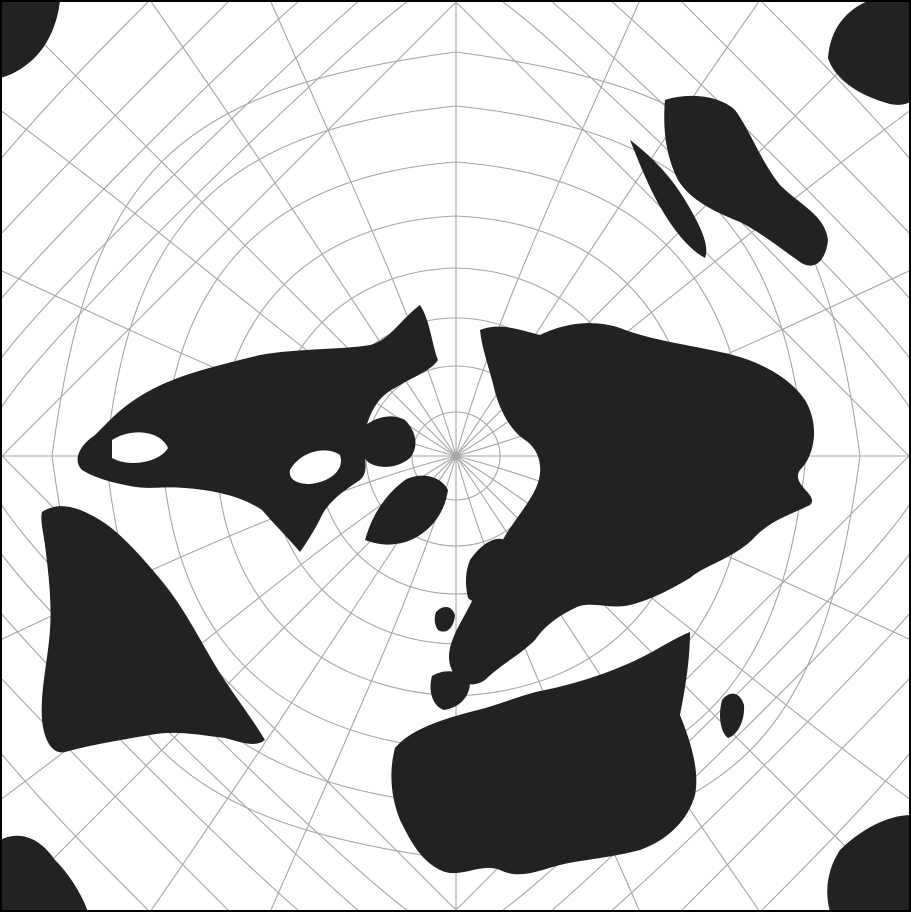  Describe the element at coordinates (30, 39) in the screenshot. I see `antarctica-top-left` at that location.